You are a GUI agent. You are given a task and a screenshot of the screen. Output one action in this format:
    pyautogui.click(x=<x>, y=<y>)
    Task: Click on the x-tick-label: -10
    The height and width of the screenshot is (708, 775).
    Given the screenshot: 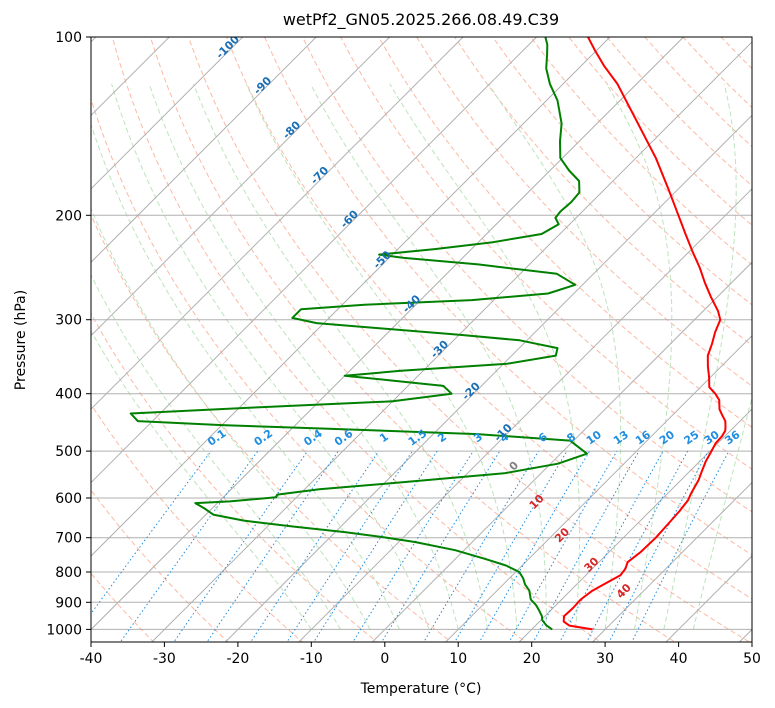 What is the action you would take?
    pyautogui.click(x=311, y=659)
    